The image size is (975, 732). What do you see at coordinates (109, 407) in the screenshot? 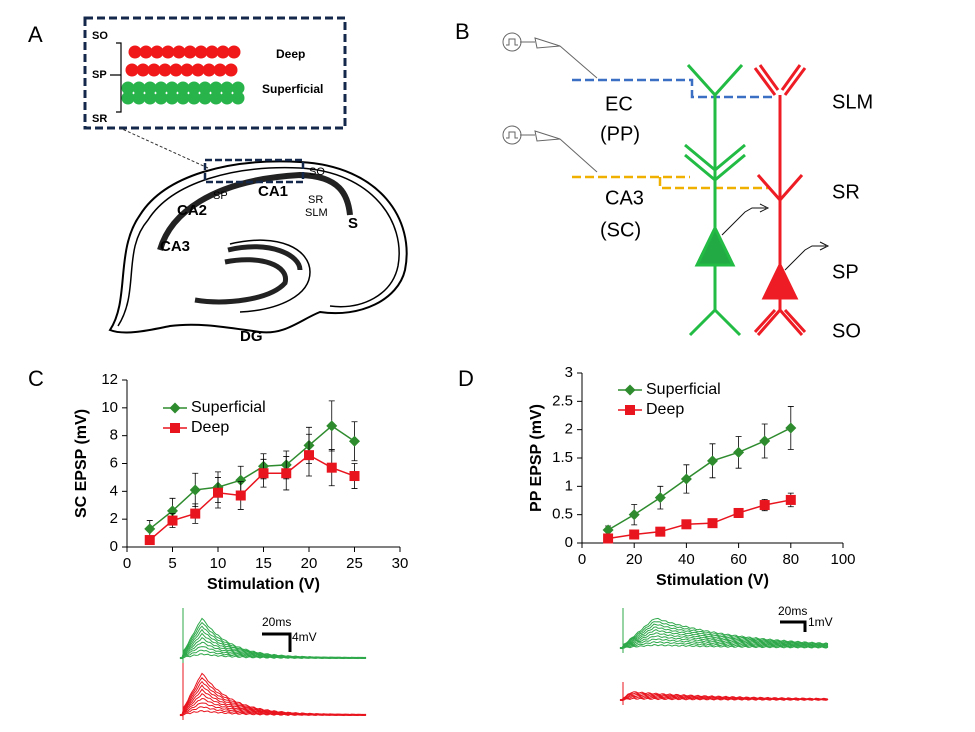
I see `y-tick-label: 10` at bounding box center [109, 407].